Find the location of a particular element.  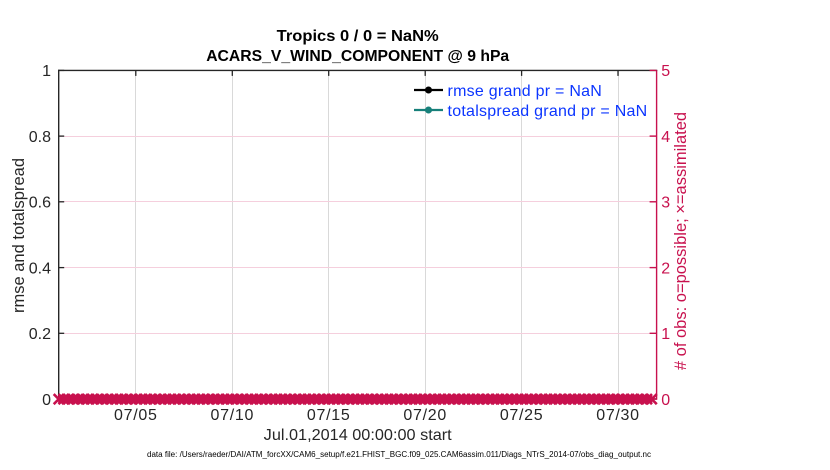

svg-text: 2 is located at coordinates (665, 268).